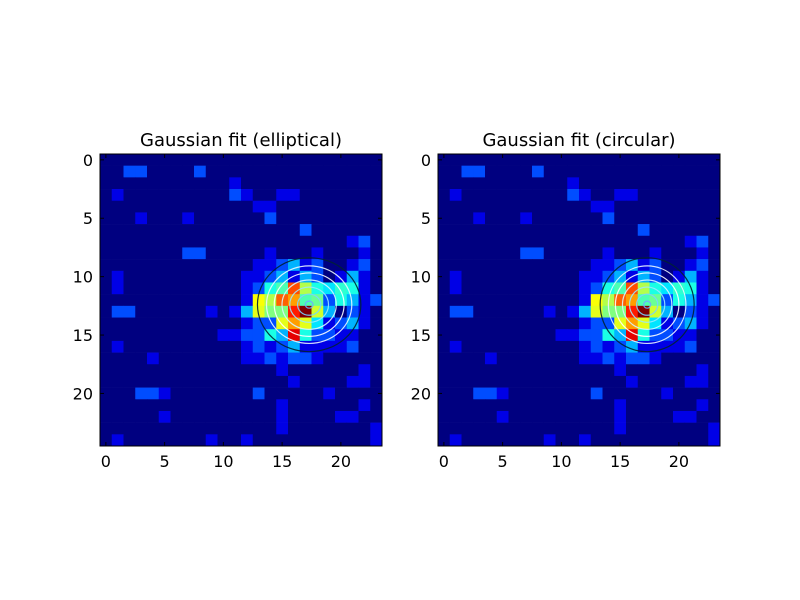  I want to click on y-tick-label: 5, so click(426, 218).